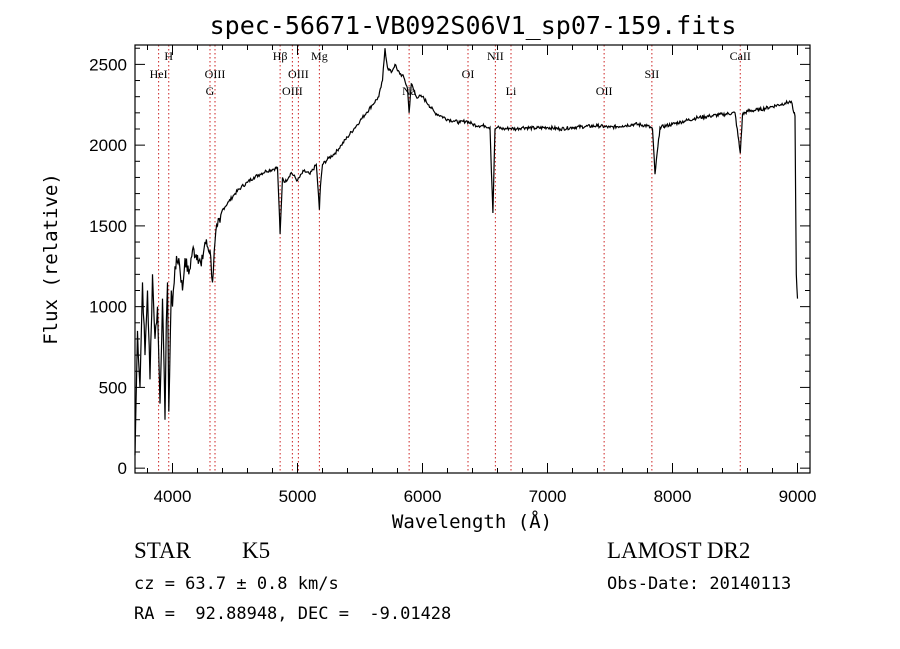 The image size is (900, 649). Describe the element at coordinates (298, 496) in the screenshot. I see `x-tick-label-1: 5000` at that location.